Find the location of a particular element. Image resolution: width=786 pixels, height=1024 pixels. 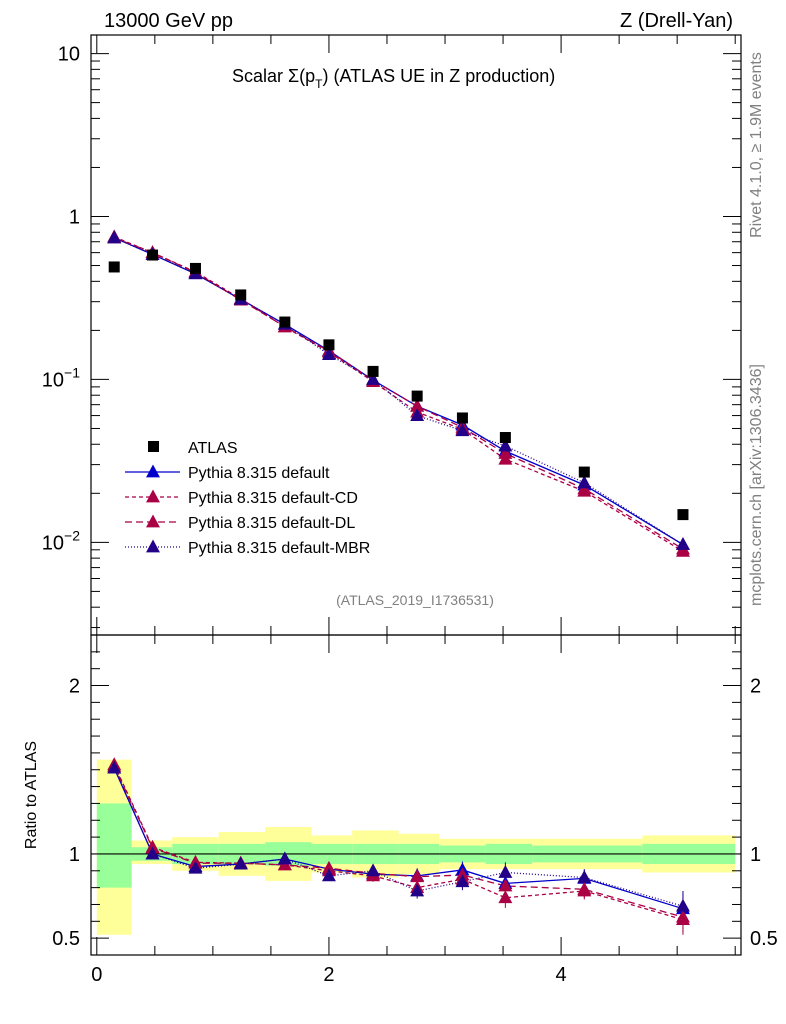

legend-label-2: Pythia 8.315 default-DL is located at coordinates (271, 523).